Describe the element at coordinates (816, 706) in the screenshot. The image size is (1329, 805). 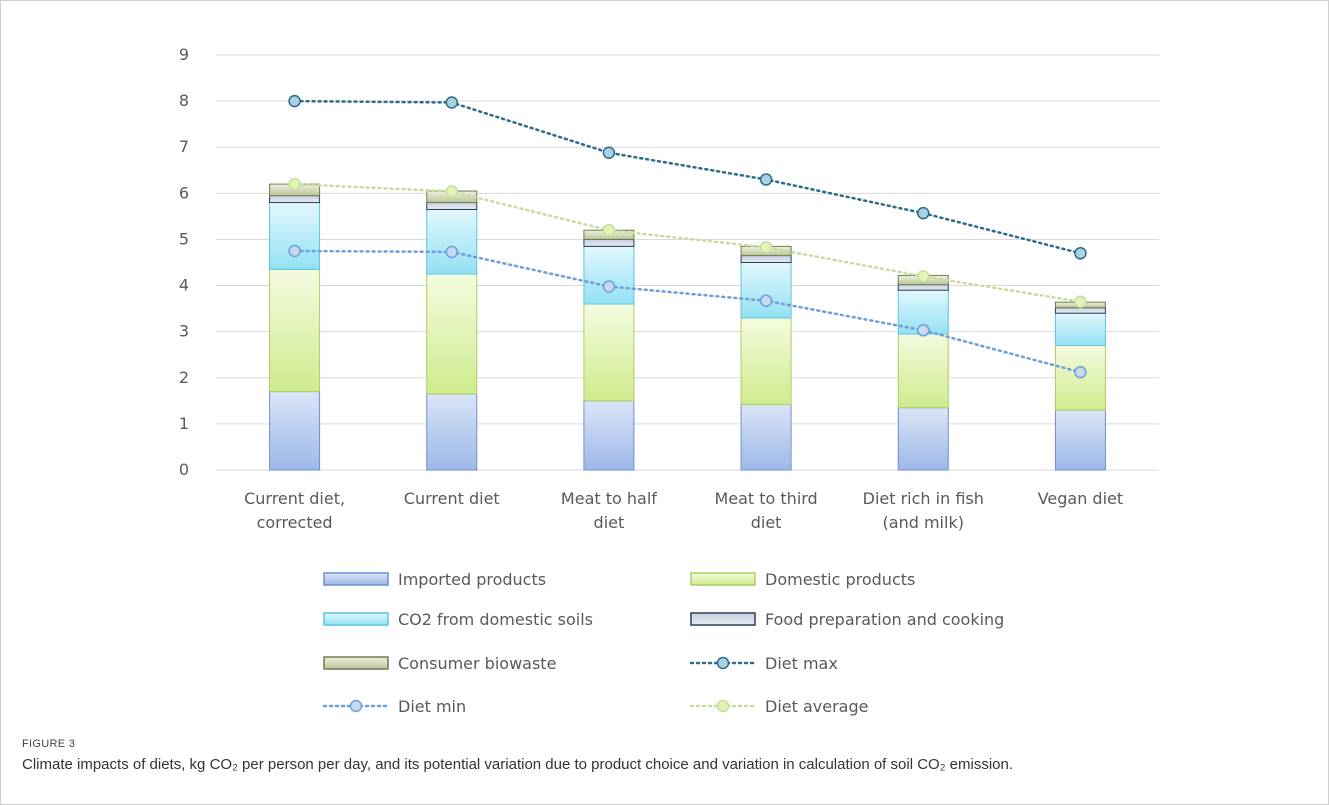
I see `legend-label-diet-average: Diet average` at that location.